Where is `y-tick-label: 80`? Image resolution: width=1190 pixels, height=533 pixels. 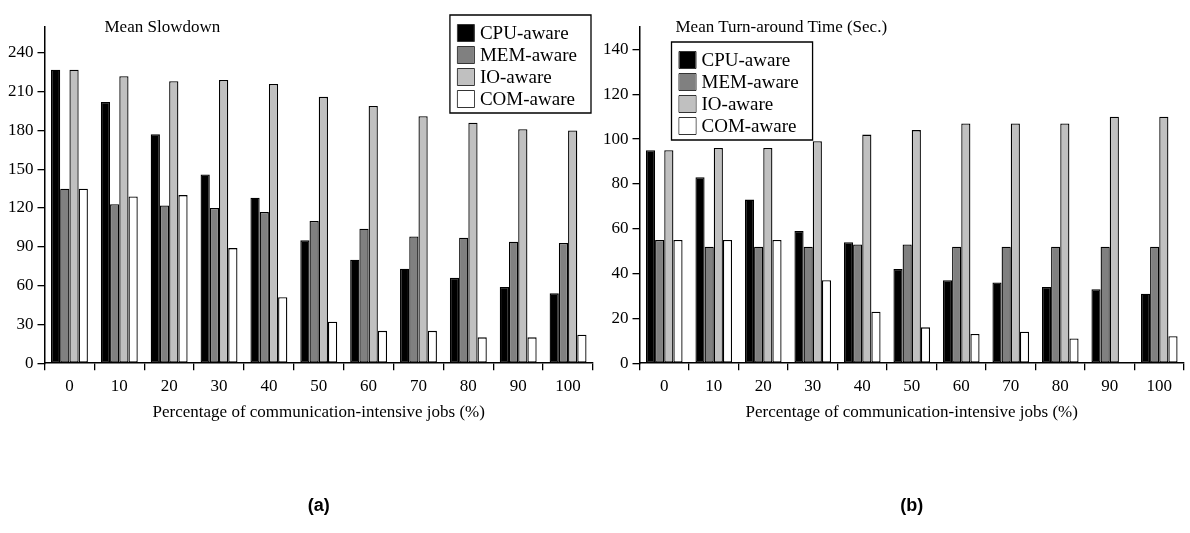
y-tick-label: 80 is located at coordinates (620, 183).